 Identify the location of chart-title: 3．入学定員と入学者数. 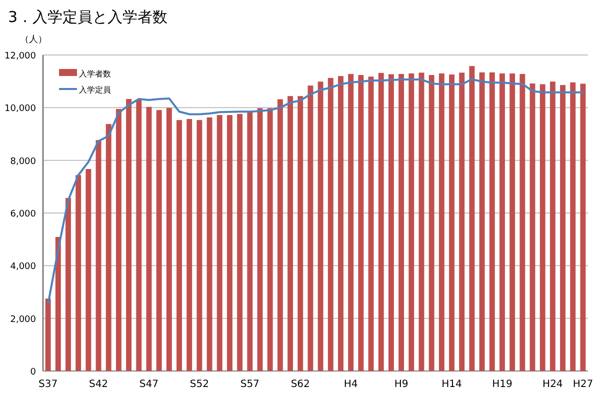
(88, 17).